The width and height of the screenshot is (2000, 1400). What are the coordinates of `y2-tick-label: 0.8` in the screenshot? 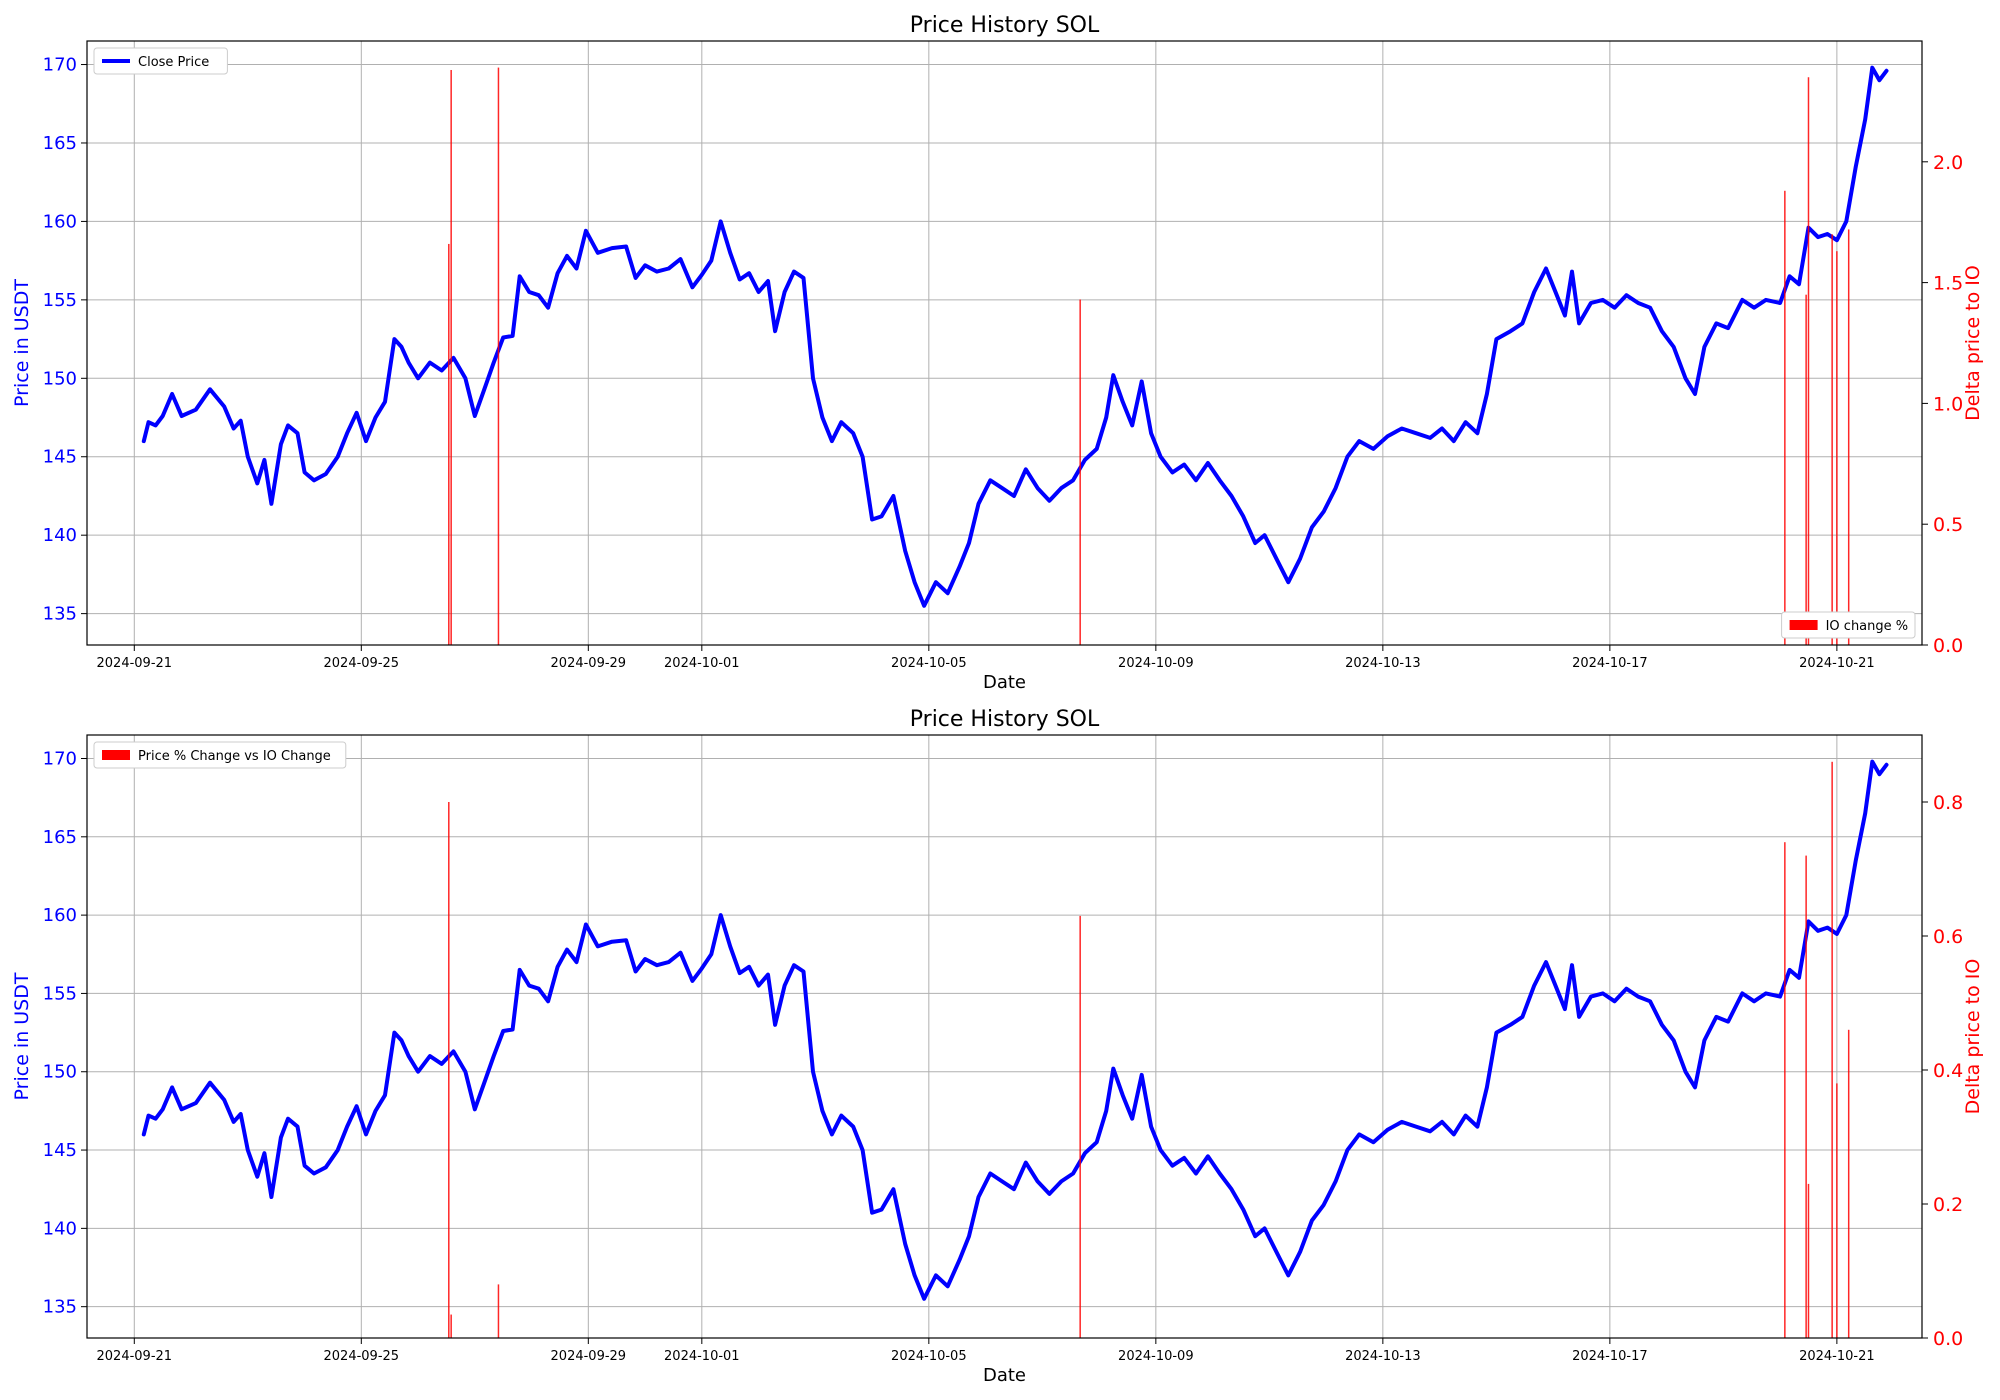 It's located at (1948, 803).